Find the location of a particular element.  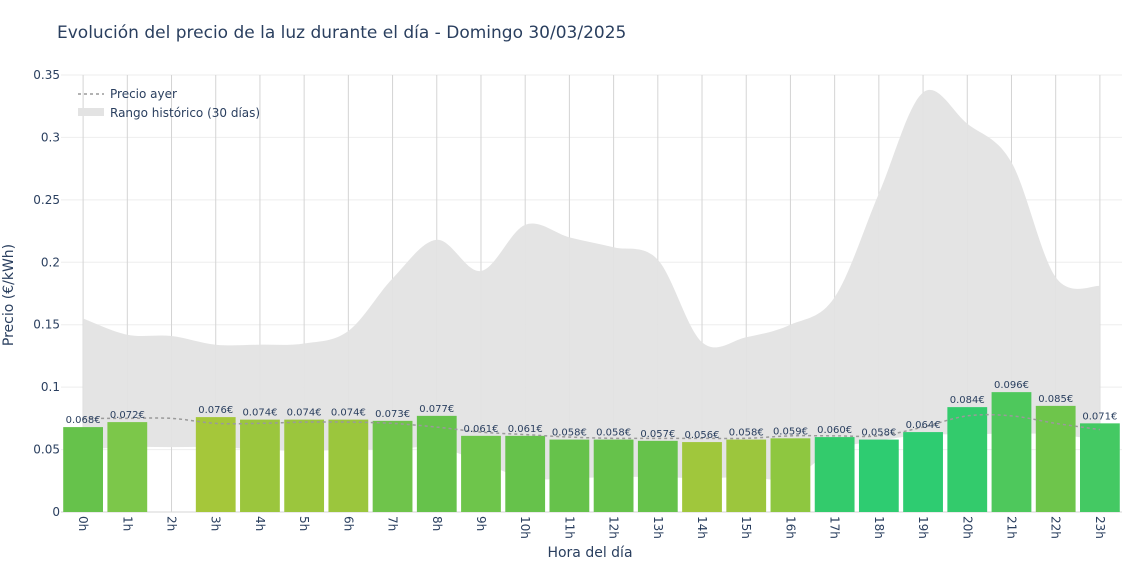

x-tick-label: 19h is located at coordinates (923, 527).